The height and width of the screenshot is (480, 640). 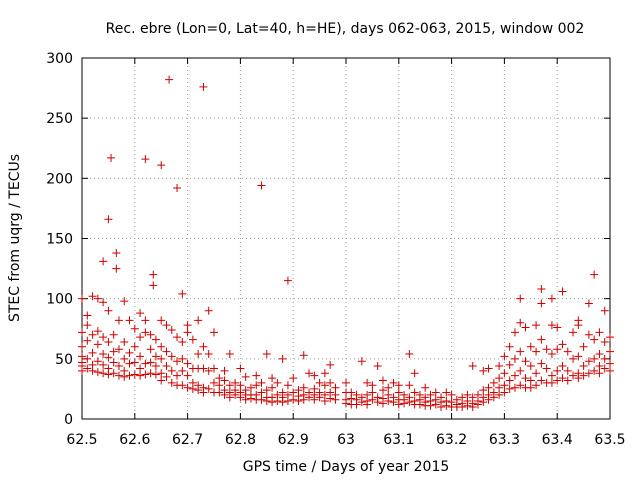 I want to click on y-axis-label: STEC from uqrg / TECUs, so click(x=15, y=238).